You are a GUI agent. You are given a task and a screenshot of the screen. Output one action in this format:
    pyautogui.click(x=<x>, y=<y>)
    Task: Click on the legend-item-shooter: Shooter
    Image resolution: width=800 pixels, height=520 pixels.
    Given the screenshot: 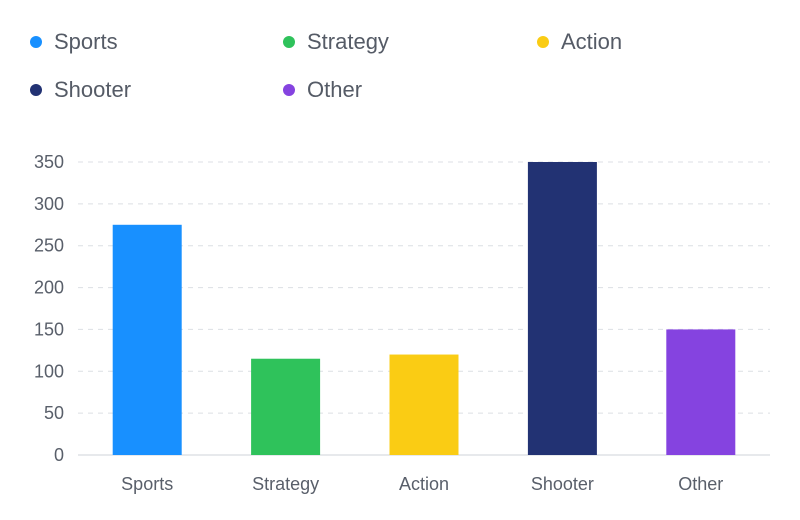 What is the action you would take?
    pyautogui.click(x=80, y=90)
    